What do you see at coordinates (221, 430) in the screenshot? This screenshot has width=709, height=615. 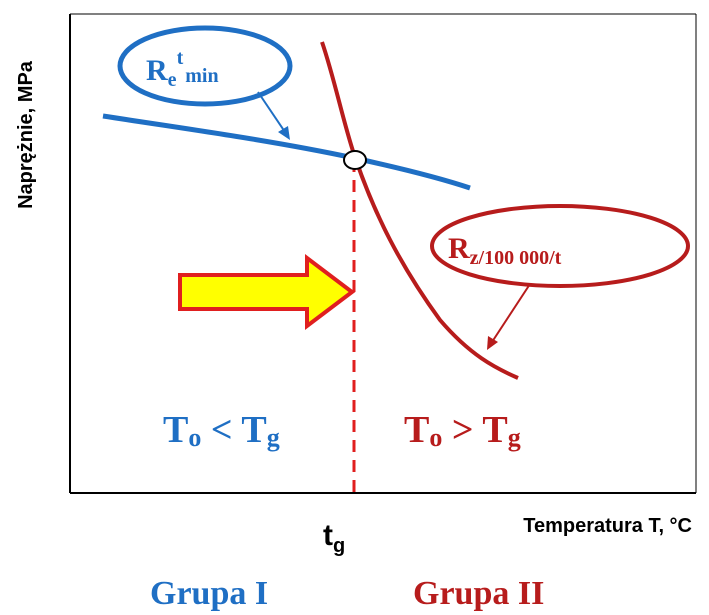 I see `left-region-label: To < Tg` at bounding box center [221, 430].